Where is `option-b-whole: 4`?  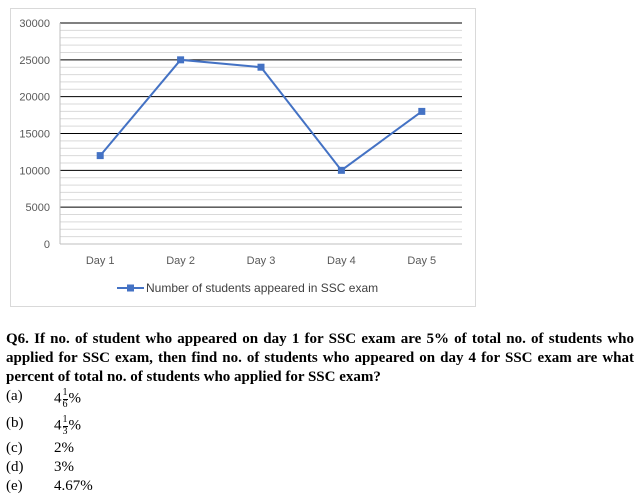 option-b-whole: 4 is located at coordinates (58, 425).